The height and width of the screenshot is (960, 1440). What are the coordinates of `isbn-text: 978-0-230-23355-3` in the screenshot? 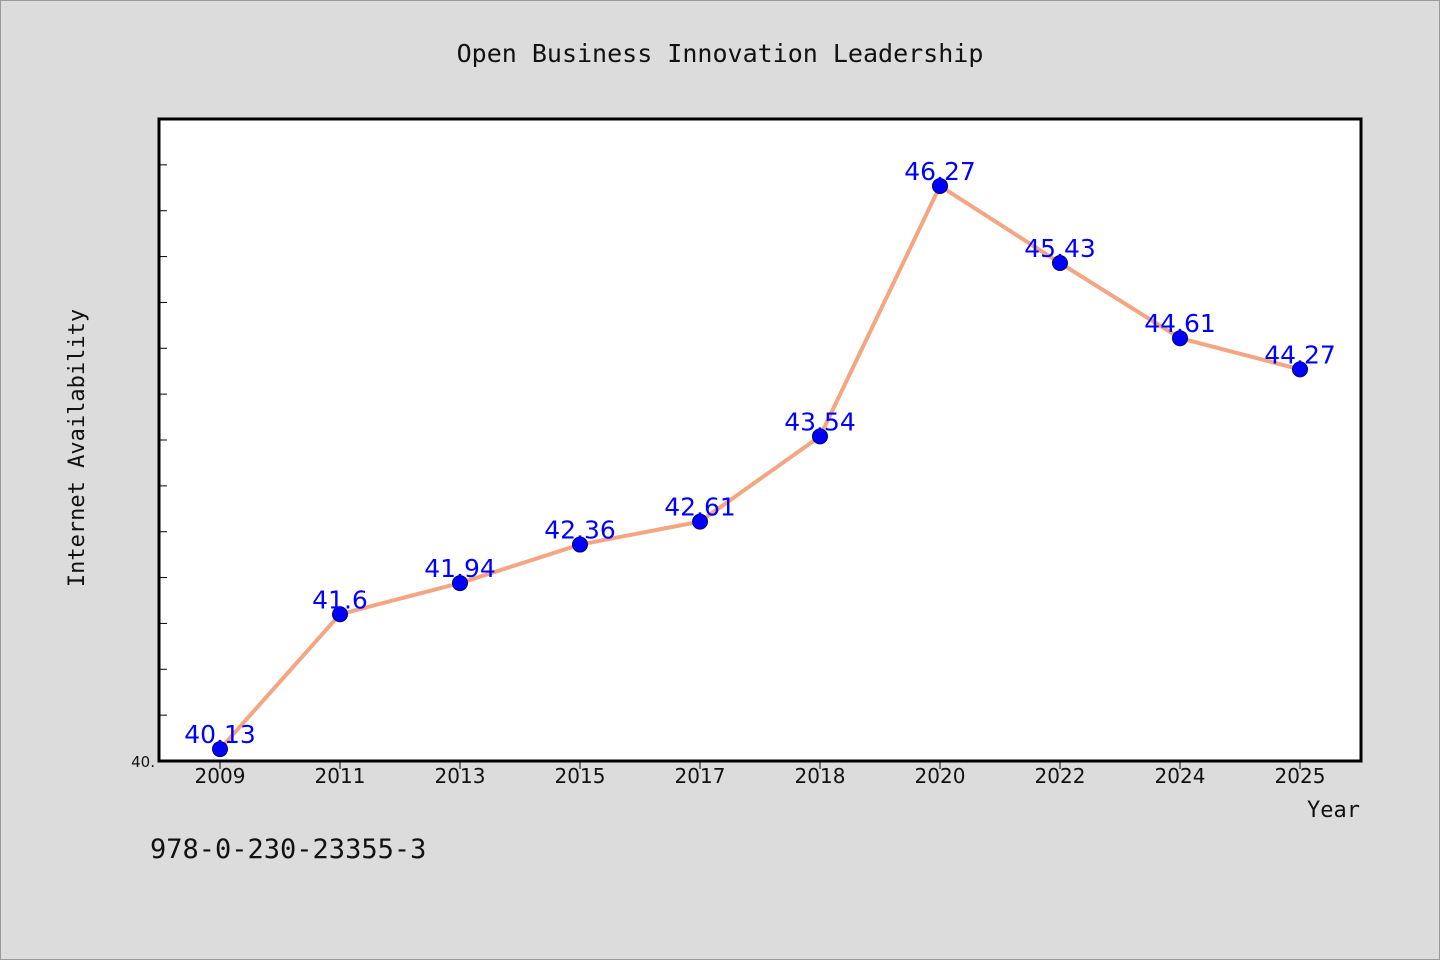 It's located at (288, 849).